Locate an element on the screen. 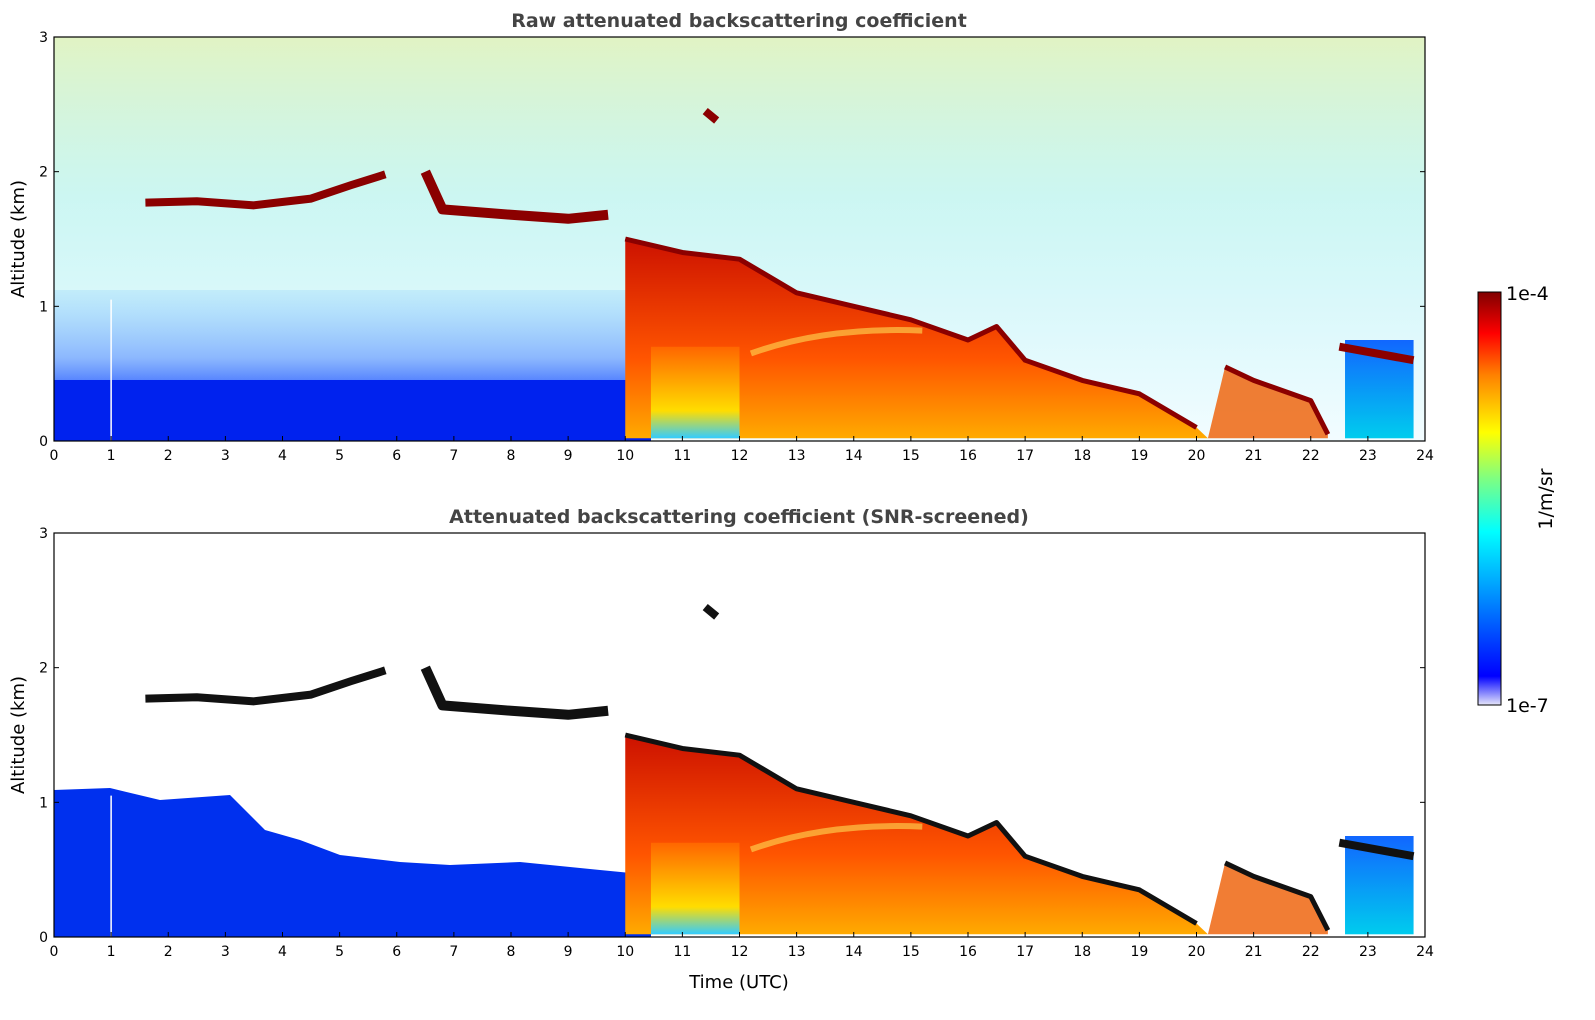  near-surface-noise is located at coordinates (352, 862).